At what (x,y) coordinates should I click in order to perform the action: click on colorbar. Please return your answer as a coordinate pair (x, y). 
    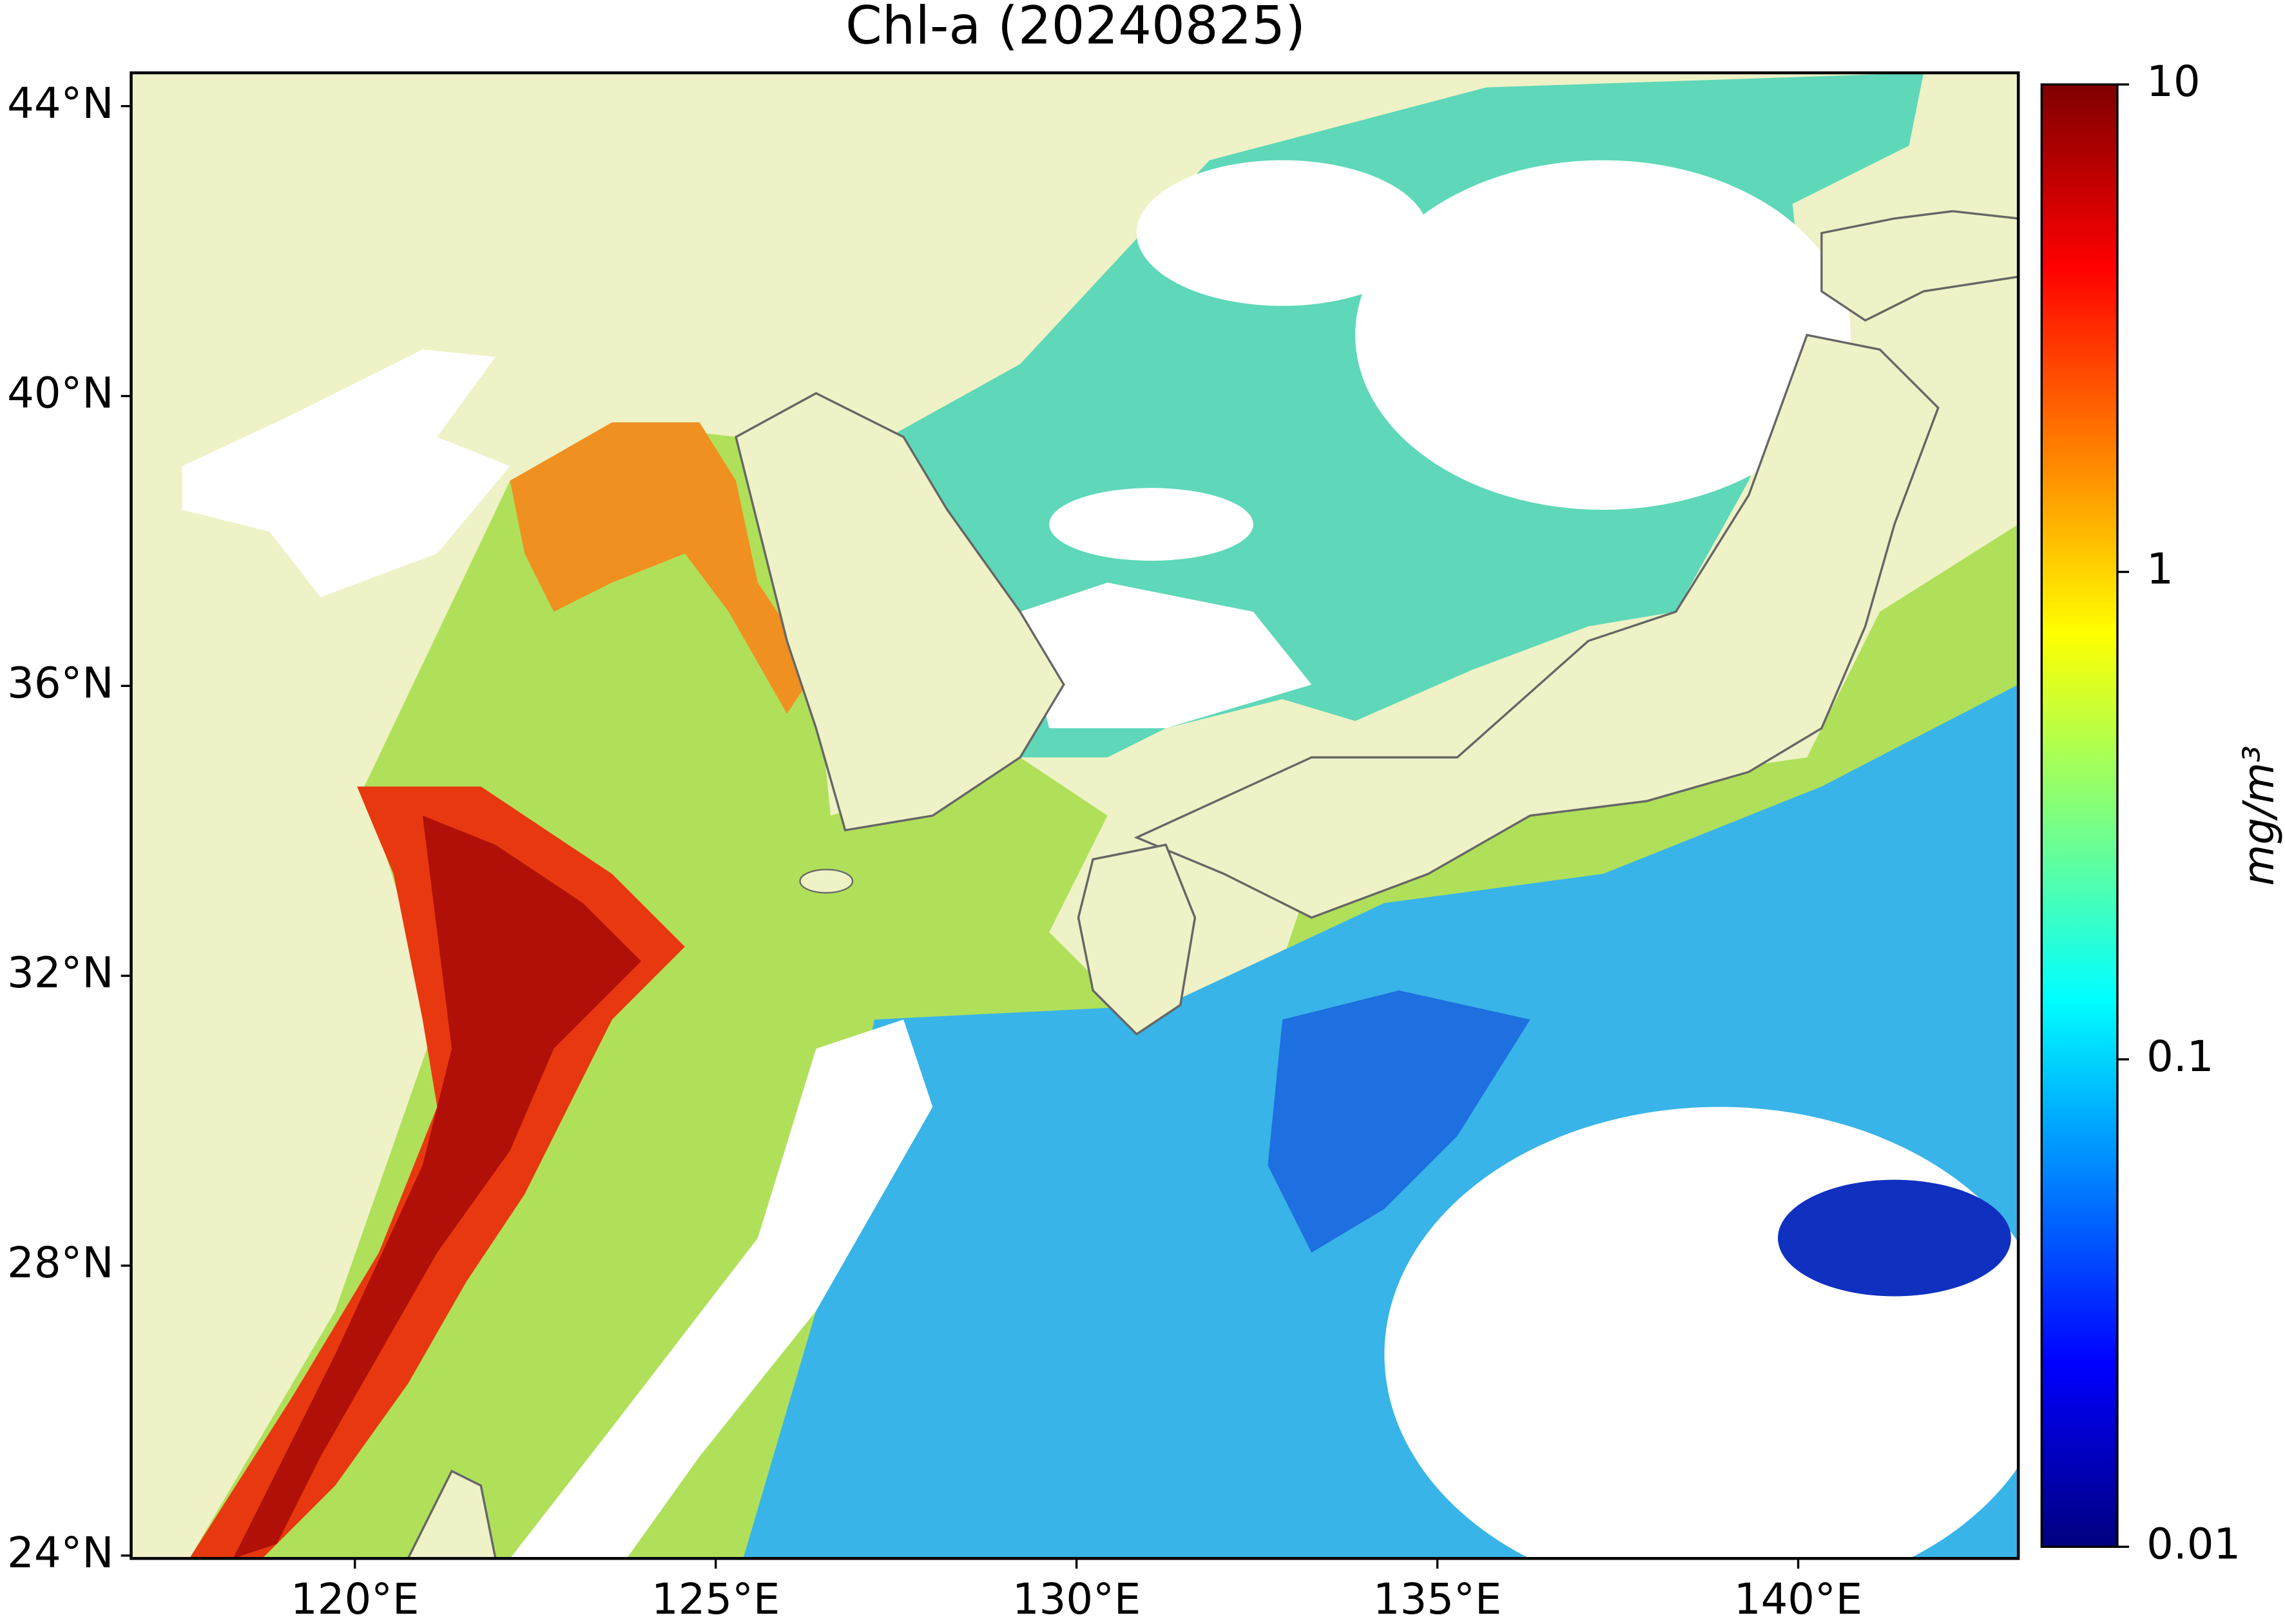
    Looking at the image, I should click on (2079, 815).